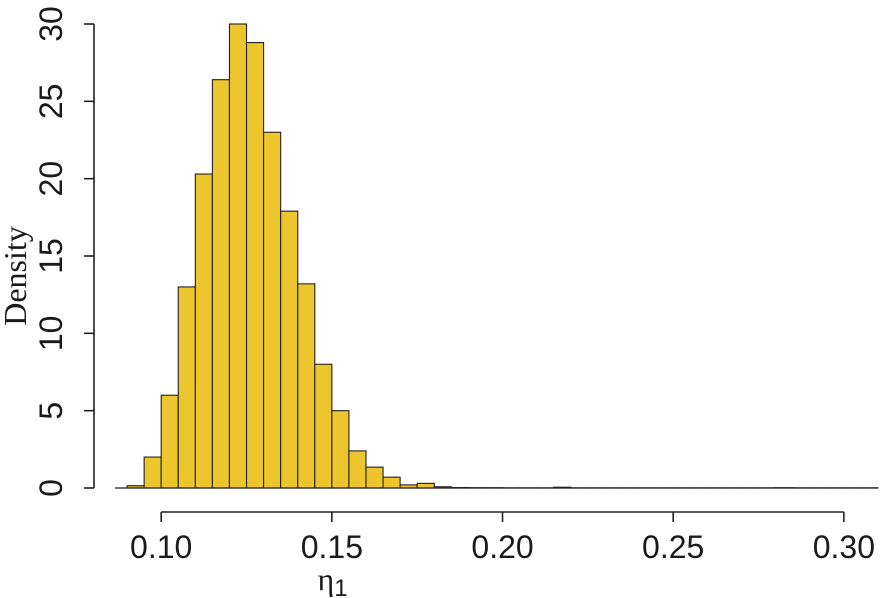 The height and width of the screenshot is (598, 889). What do you see at coordinates (51, 334) in the screenshot?
I see `y-tick-label: 10` at bounding box center [51, 334].